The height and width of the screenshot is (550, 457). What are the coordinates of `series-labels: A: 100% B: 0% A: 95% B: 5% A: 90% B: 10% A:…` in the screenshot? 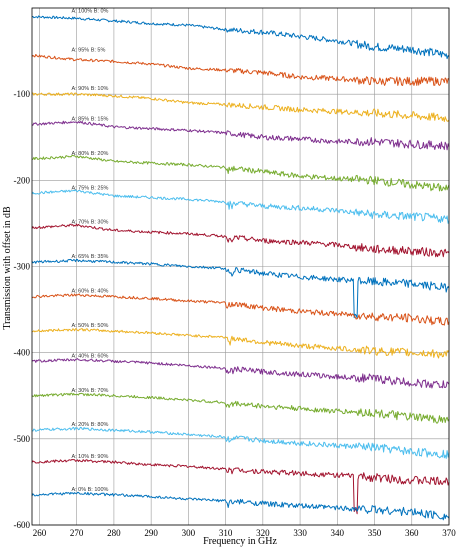 It's located at (89, 251).